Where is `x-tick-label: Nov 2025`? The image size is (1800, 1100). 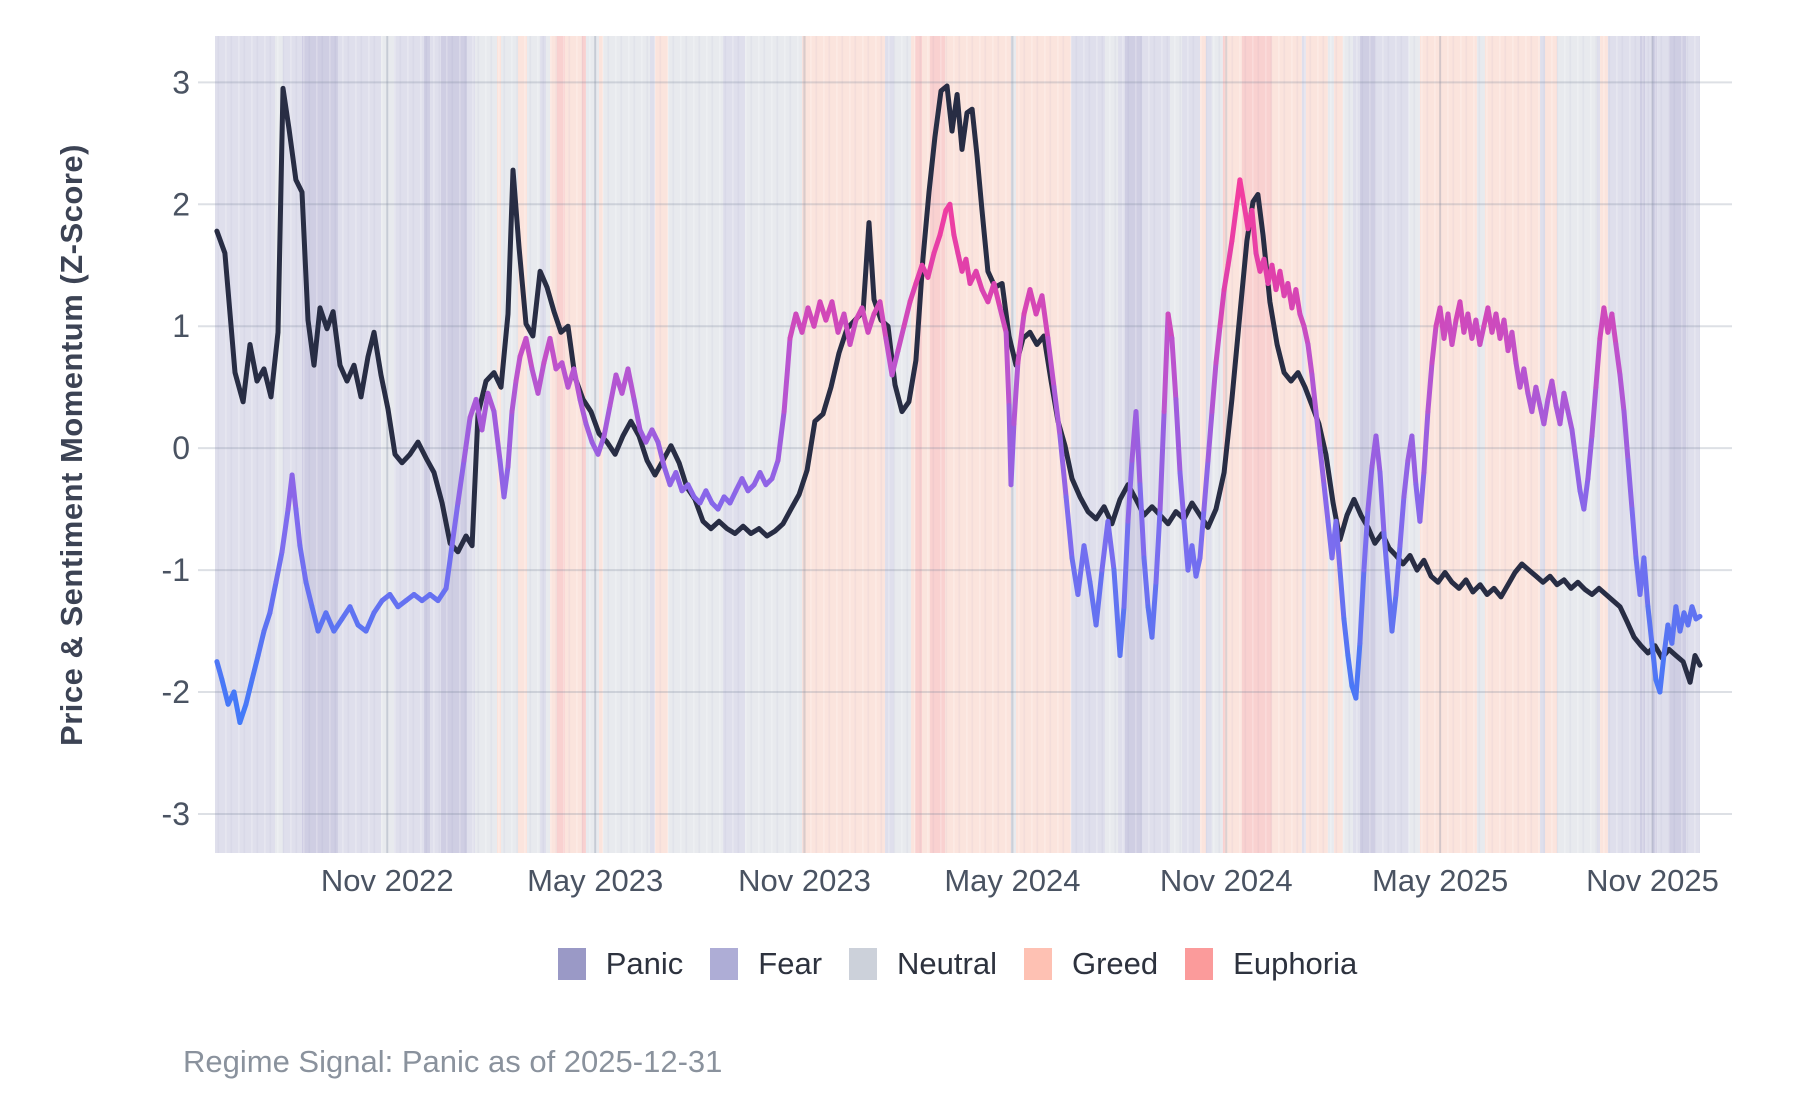 x-tick-label: Nov 2025 is located at coordinates (1652, 880).